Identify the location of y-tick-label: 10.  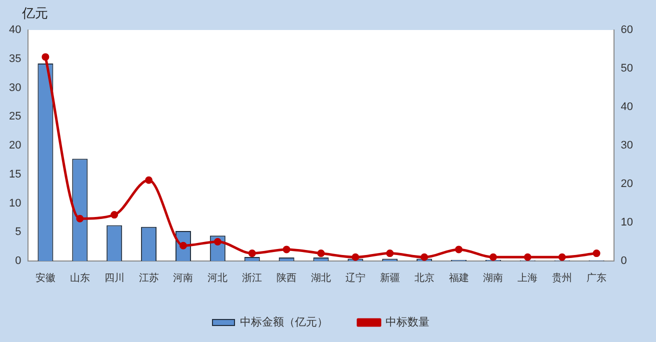
(15, 203).